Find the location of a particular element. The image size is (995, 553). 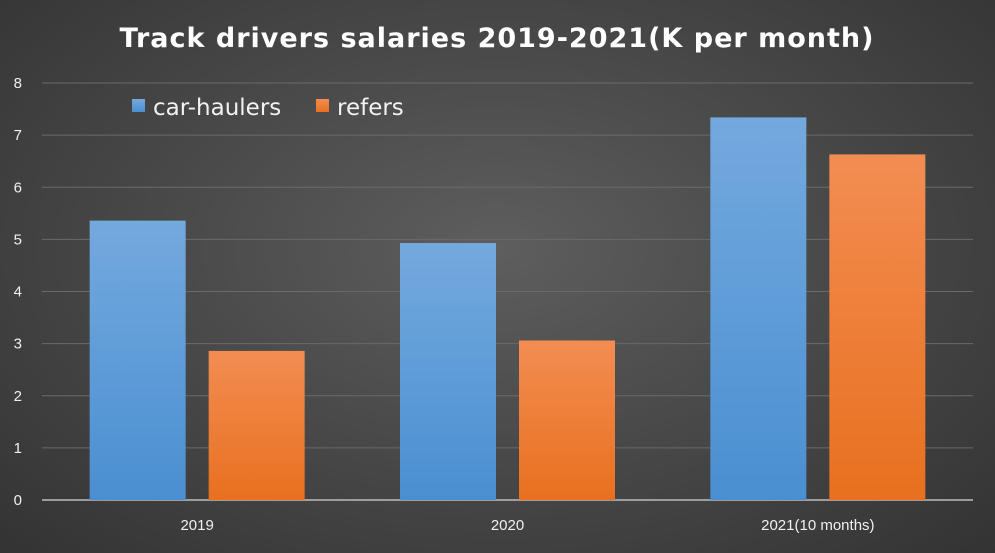

bar-refers-2019 is located at coordinates (256, 425).